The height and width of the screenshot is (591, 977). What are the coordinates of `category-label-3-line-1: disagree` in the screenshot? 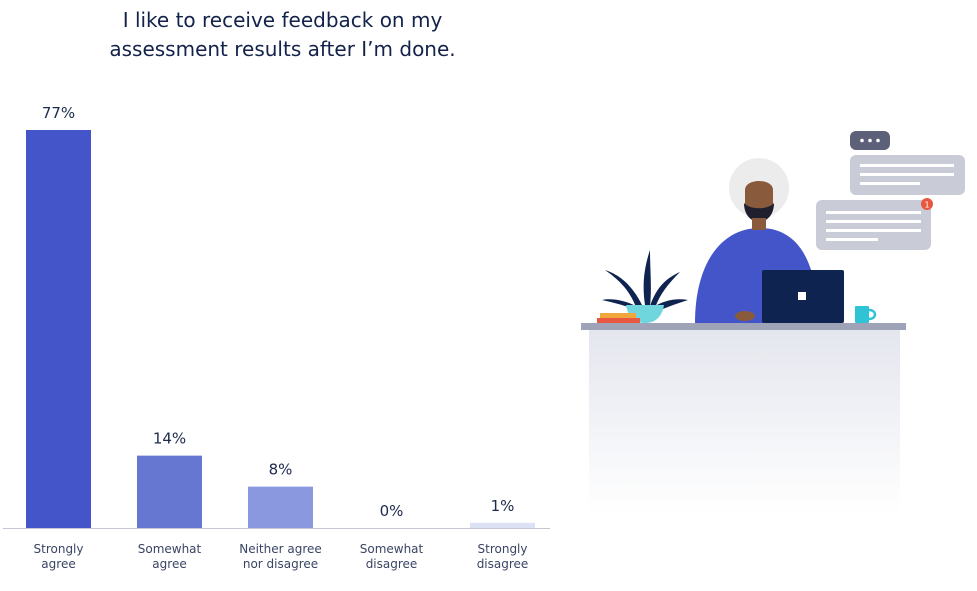 It's located at (392, 564).